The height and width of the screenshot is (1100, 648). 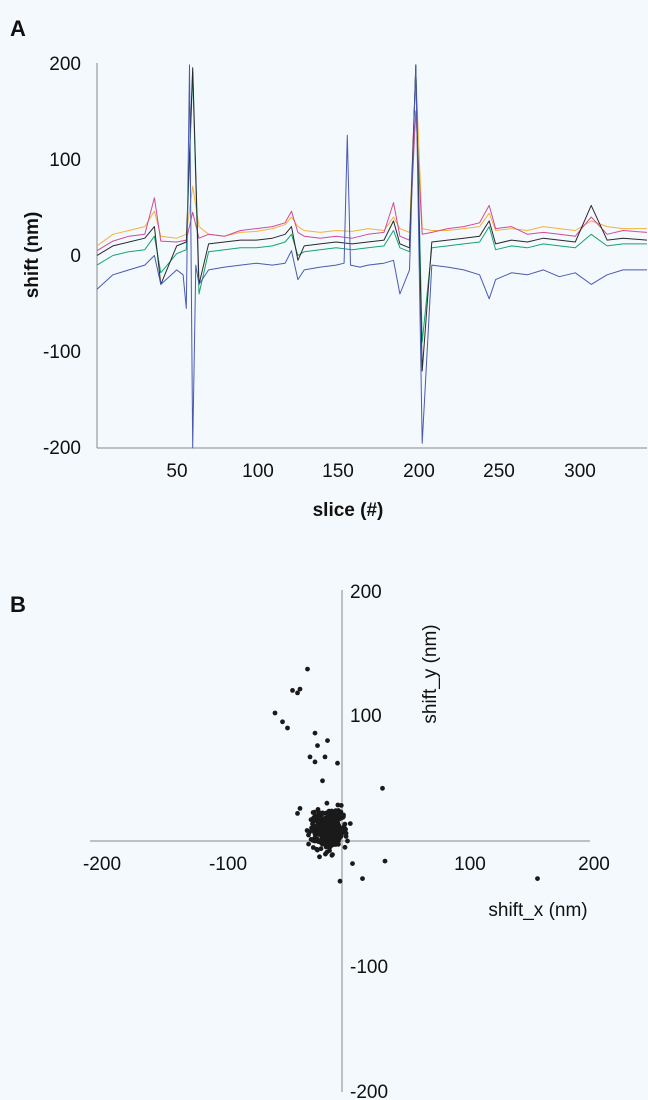 What do you see at coordinates (366, 716) in the screenshot?
I see `panel-b-ytick-100: 100` at bounding box center [366, 716].